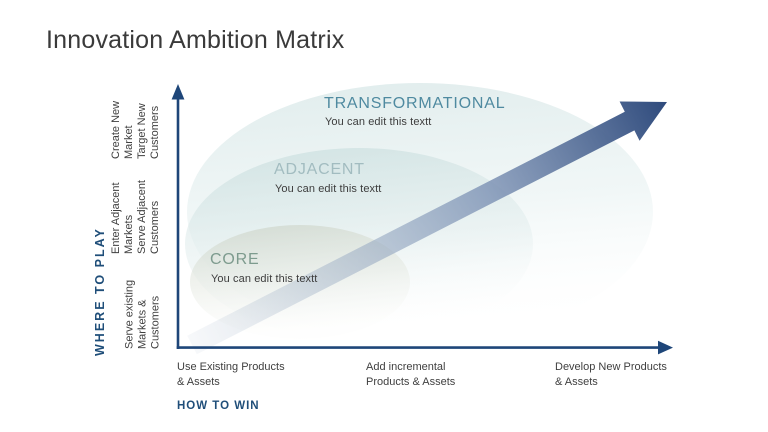  Describe the element at coordinates (424, 347) in the screenshot. I see `x-axis` at that location.